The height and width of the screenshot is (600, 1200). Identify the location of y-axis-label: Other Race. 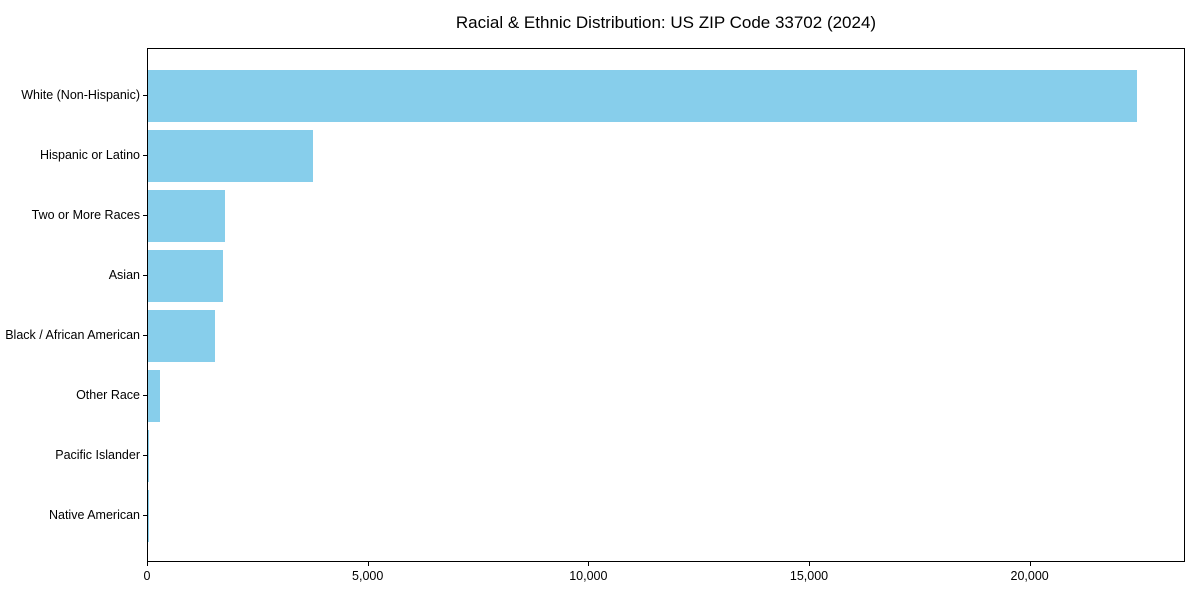
(108, 395).